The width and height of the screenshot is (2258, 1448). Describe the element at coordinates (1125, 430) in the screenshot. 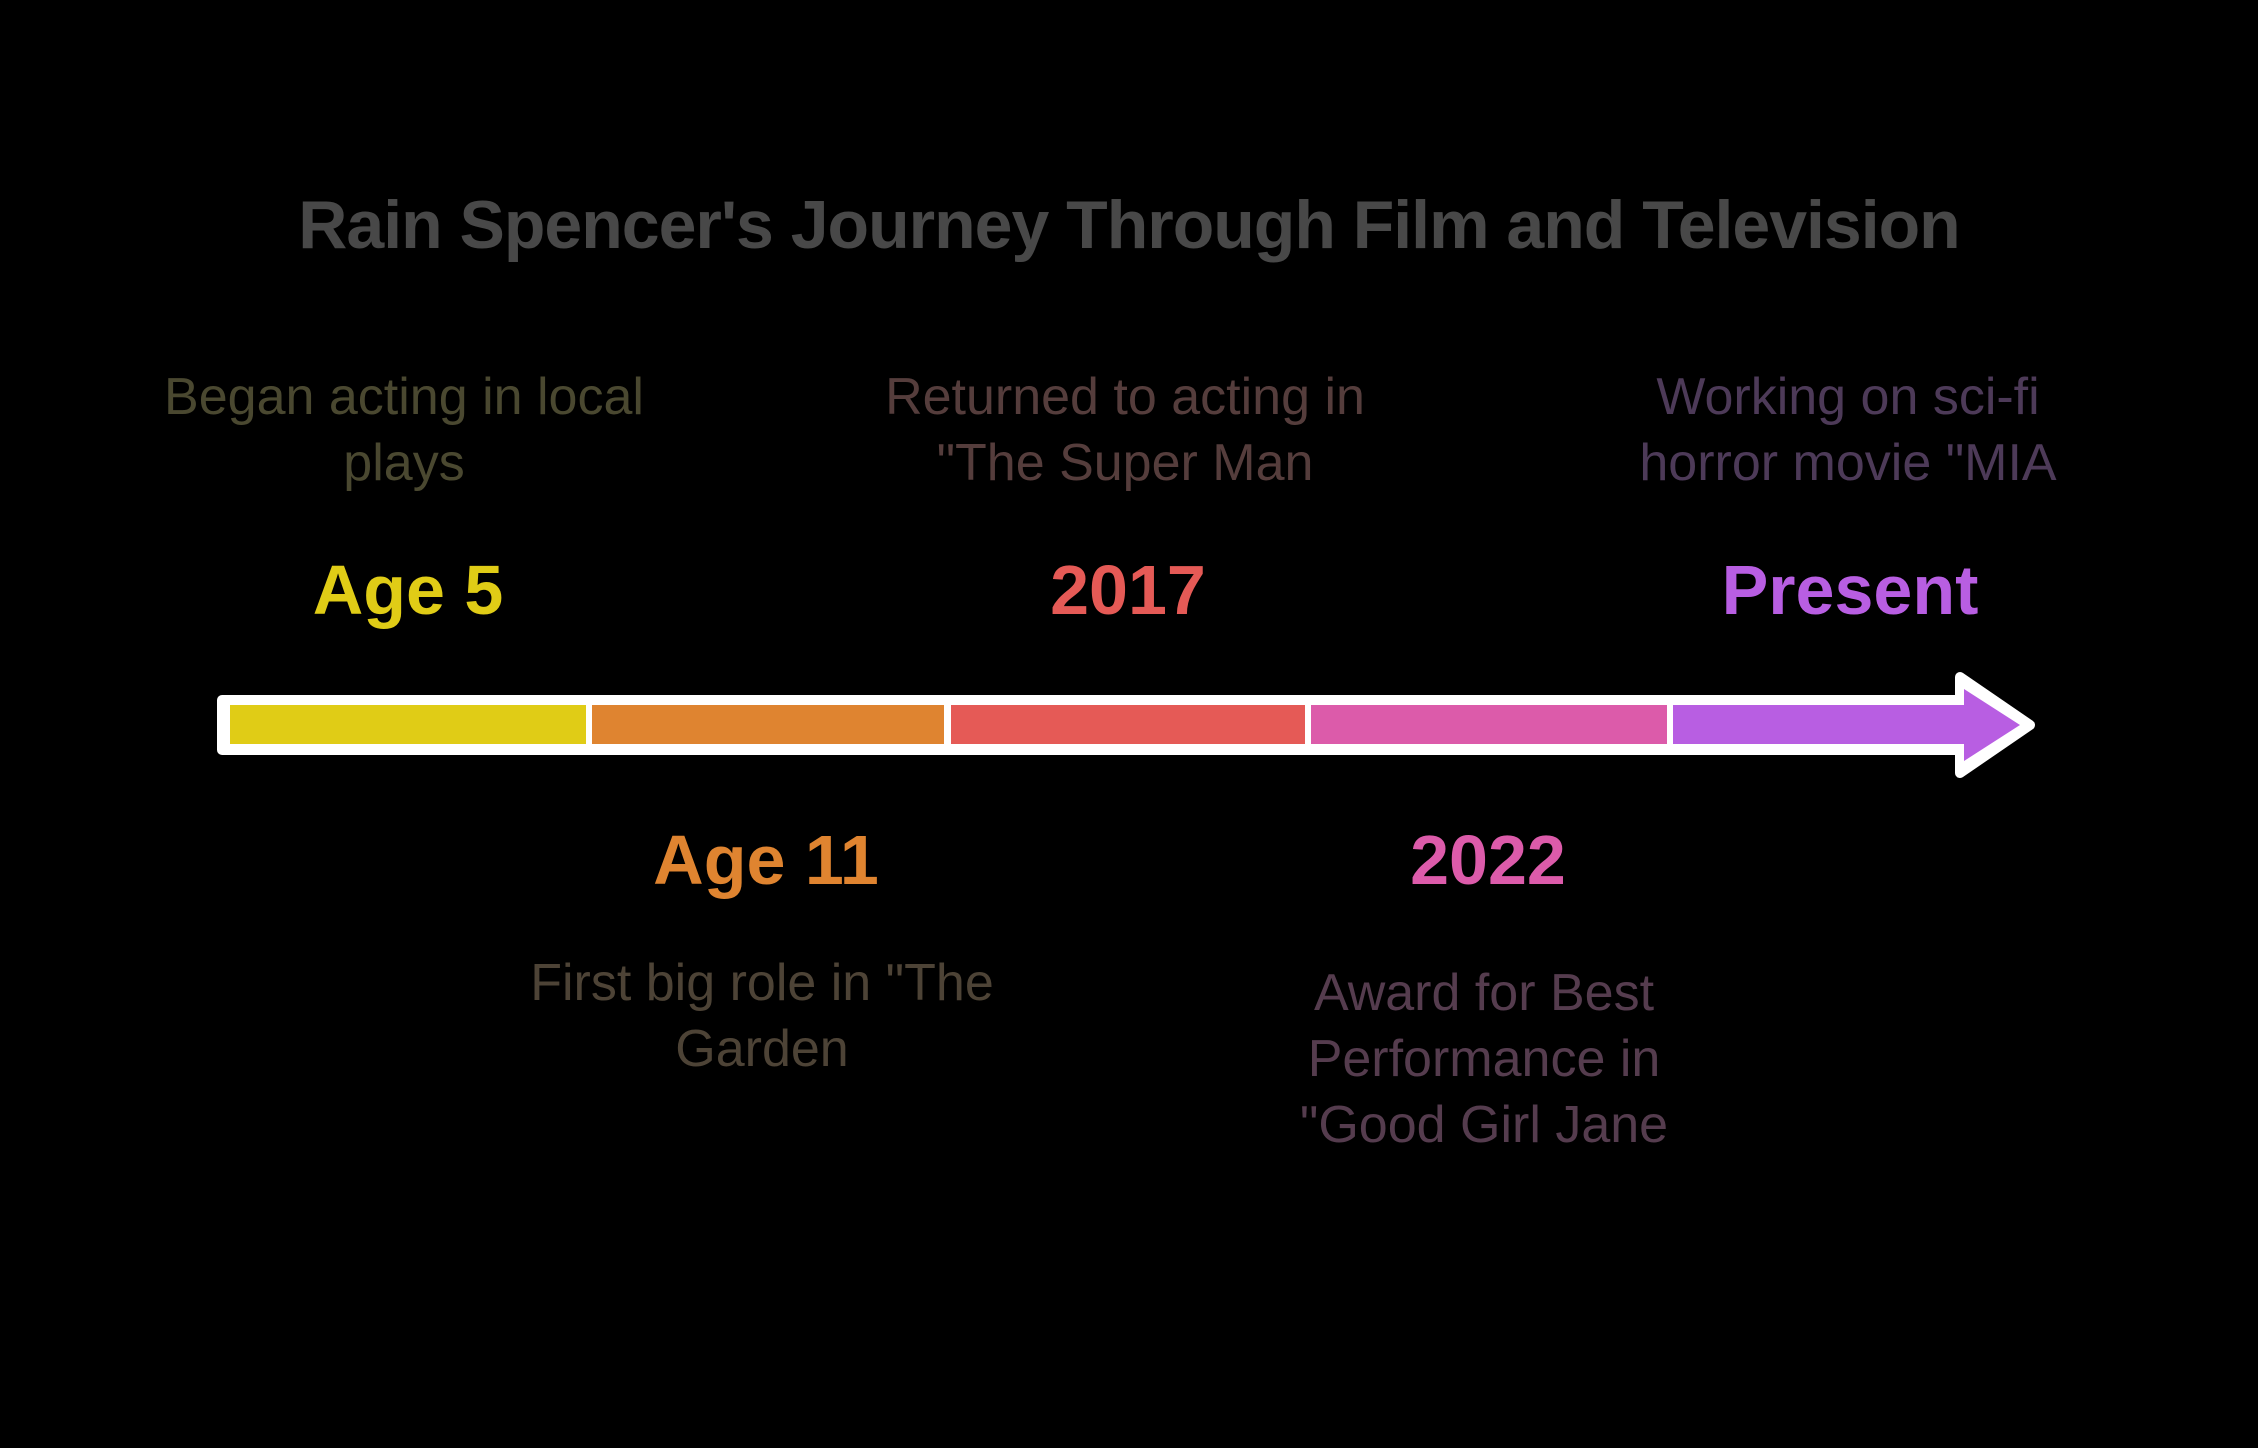

I see `milestone-description-2017: Returned to acting in "The Super Man` at that location.